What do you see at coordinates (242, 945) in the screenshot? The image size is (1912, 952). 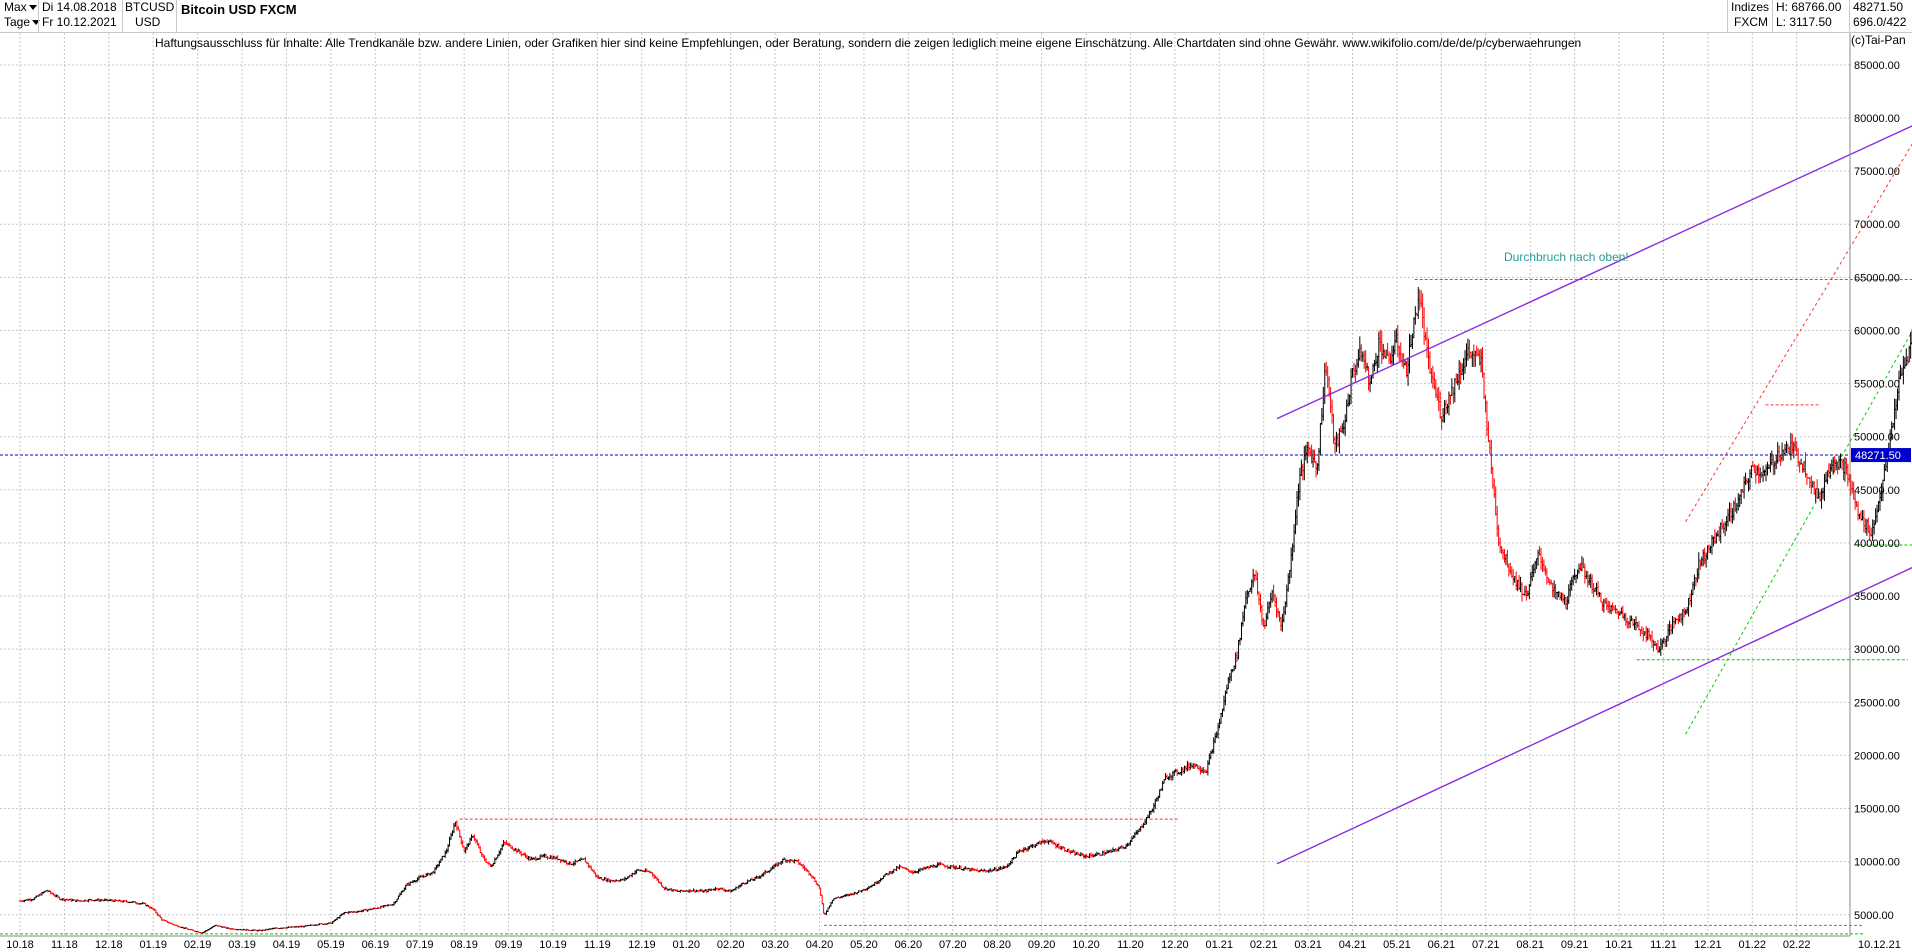 I see `x-tick-label: 03.19` at bounding box center [242, 945].